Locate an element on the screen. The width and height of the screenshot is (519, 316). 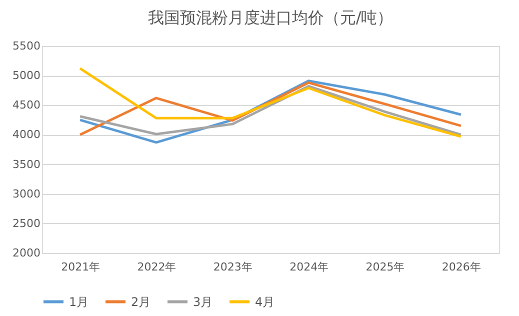
y-tick-label: 4500 is located at coordinates (26, 105).